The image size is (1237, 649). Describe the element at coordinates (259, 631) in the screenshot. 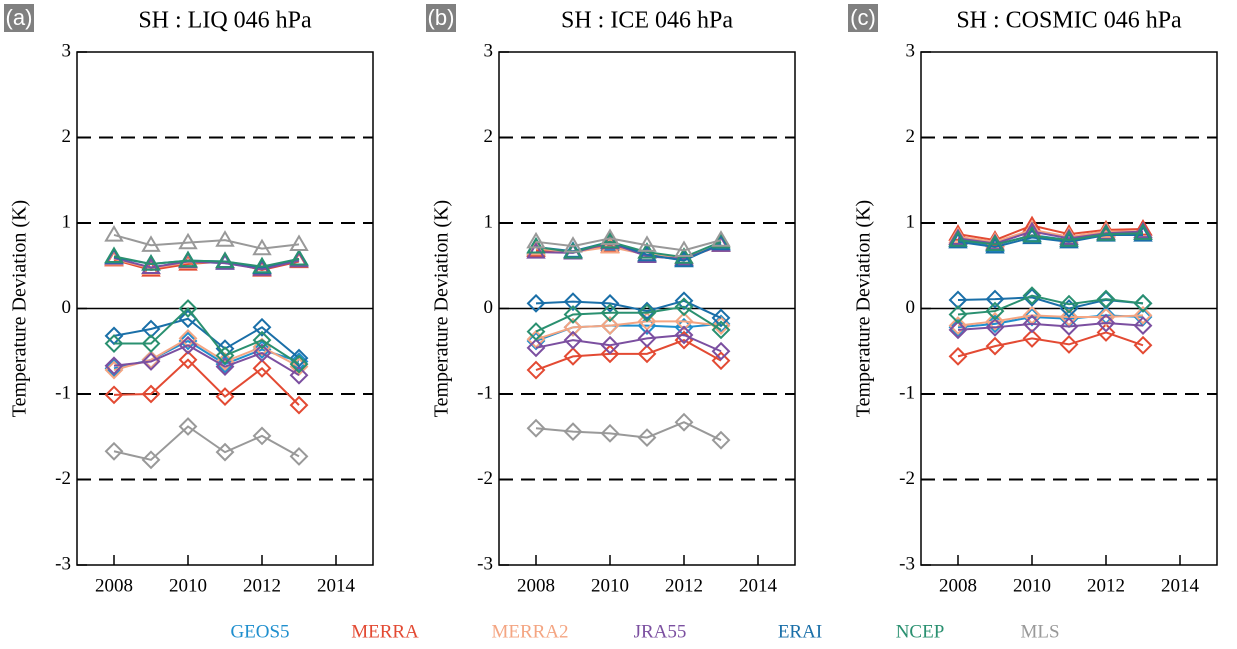

I see `legend-entry: GEOS5` at that location.